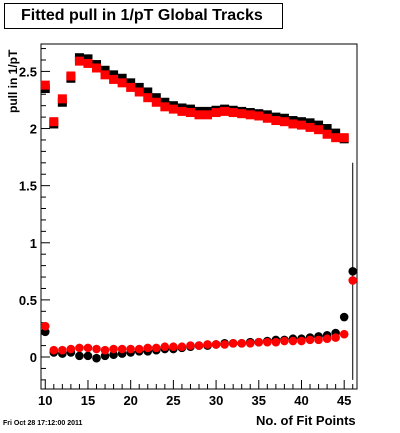 This screenshot has height=433, width=400. Describe the element at coordinates (33, 129) in the screenshot. I see `y-tick-label: 2` at that location.